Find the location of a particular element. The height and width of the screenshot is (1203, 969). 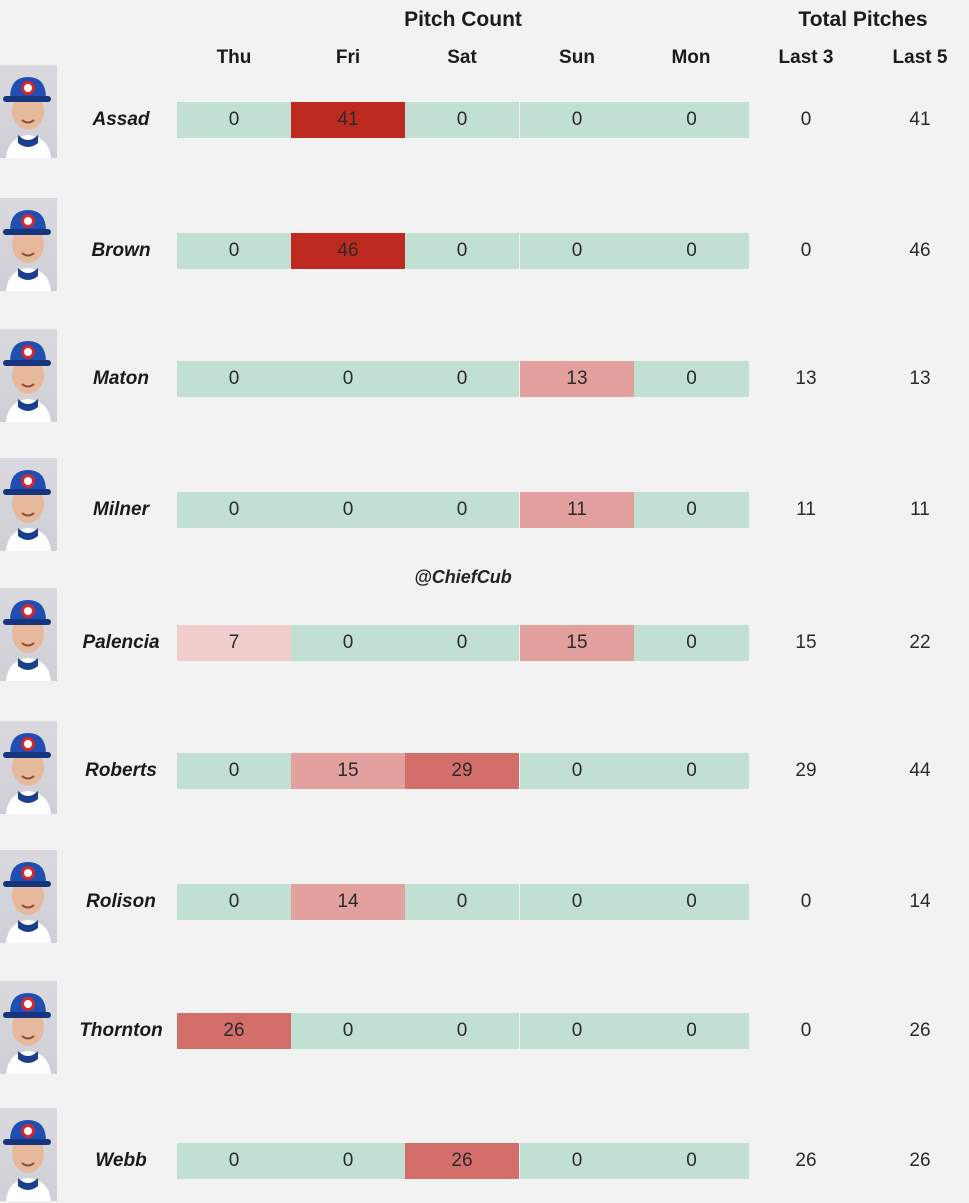

total-last3-cell: 11 is located at coordinates (806, 509).